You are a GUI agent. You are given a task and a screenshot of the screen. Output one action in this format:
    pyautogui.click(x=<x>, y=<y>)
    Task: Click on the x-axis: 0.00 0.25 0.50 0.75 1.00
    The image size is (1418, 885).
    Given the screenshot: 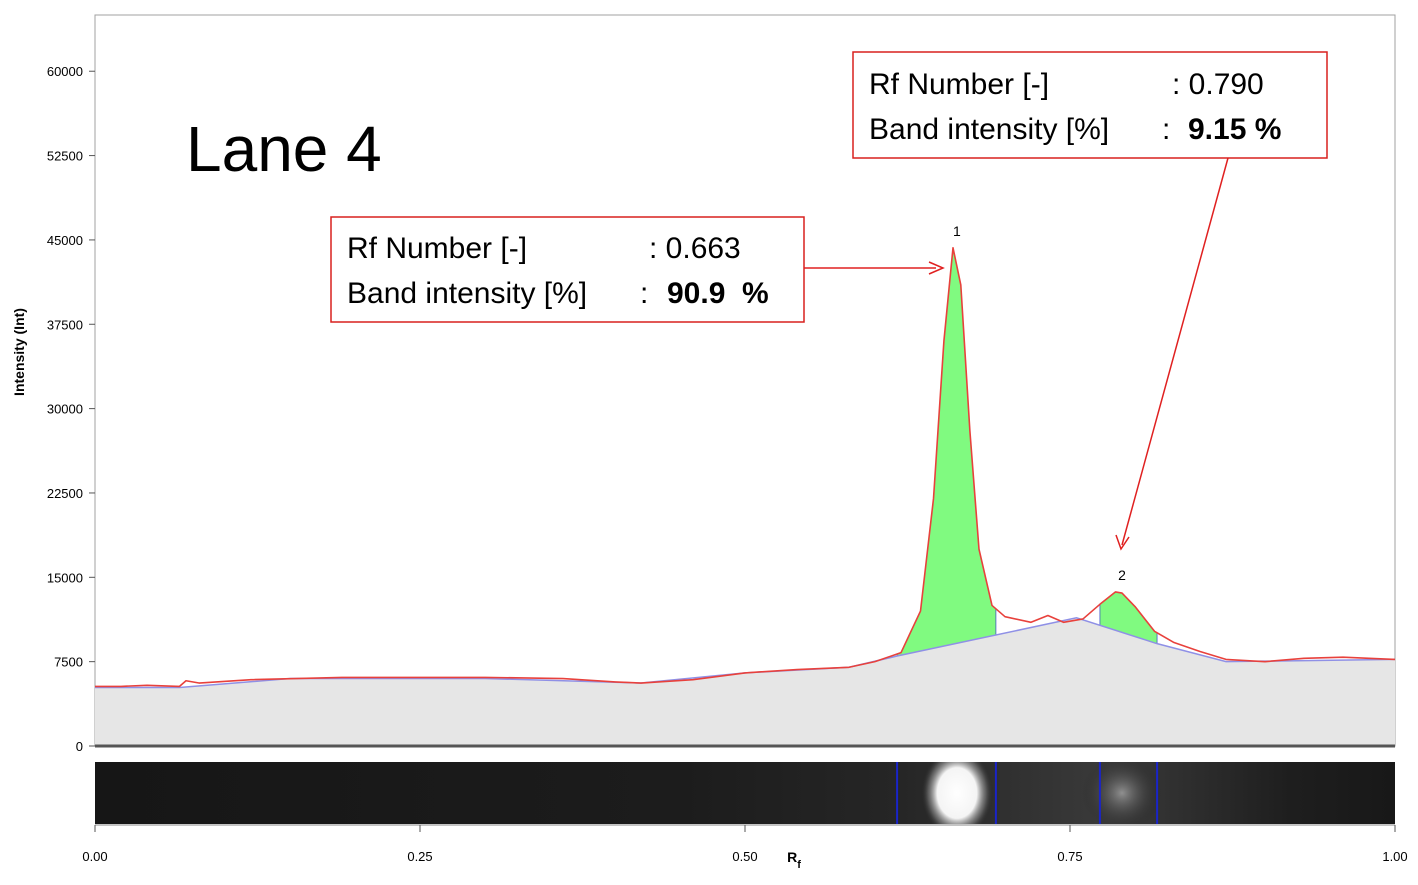 What is the action you would take?
    pyautogui.click(x=745, y=844)
    